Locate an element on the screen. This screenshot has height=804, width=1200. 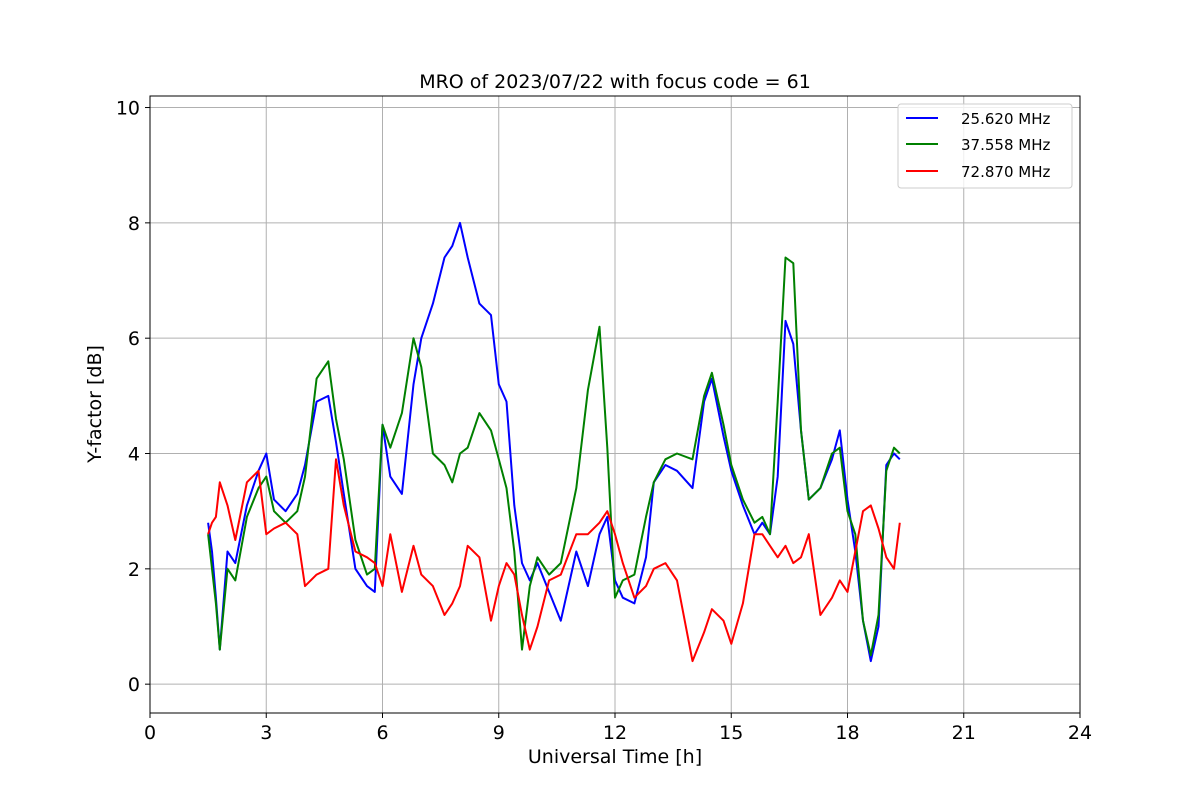
chart-title: MRO of 2023/07/22 with focus code = 61 is located at coordinates (615, 82).